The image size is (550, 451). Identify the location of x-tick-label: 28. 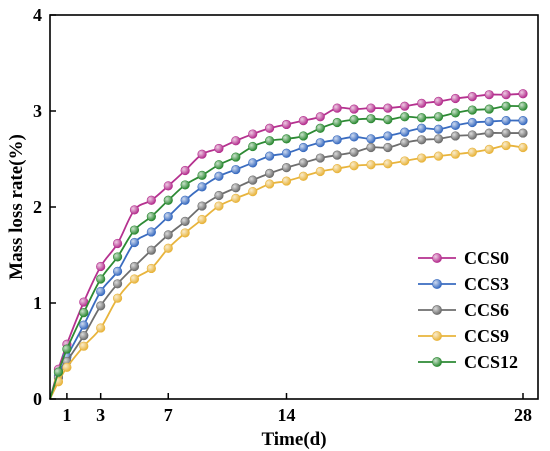
(523, 415).